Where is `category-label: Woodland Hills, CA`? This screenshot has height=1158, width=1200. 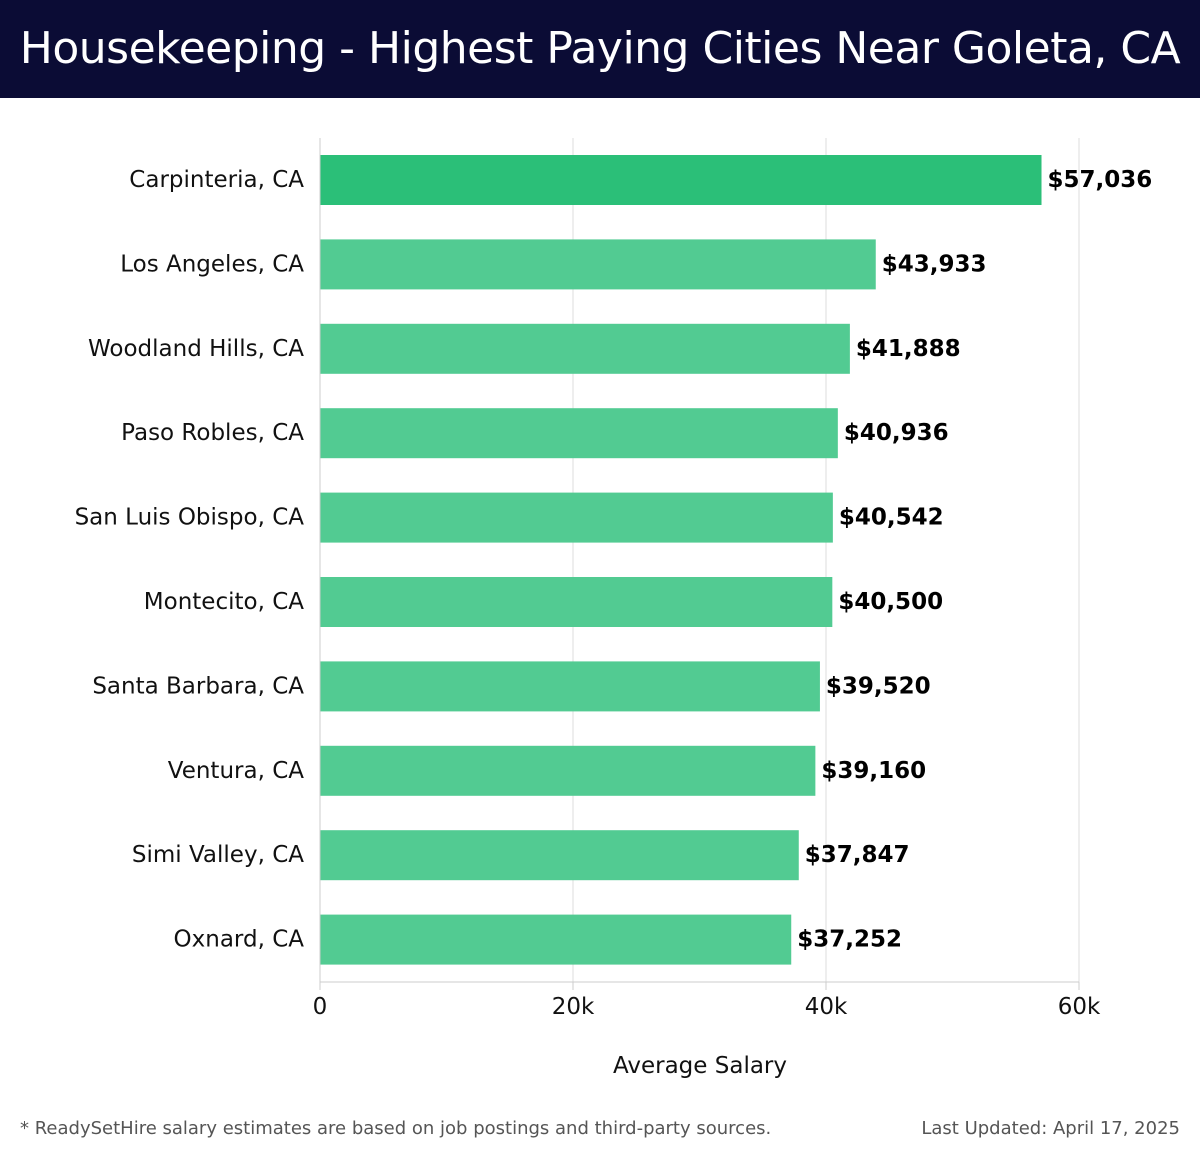 category-label: Woodland Hills, CA is located at coordinates (196, 349).